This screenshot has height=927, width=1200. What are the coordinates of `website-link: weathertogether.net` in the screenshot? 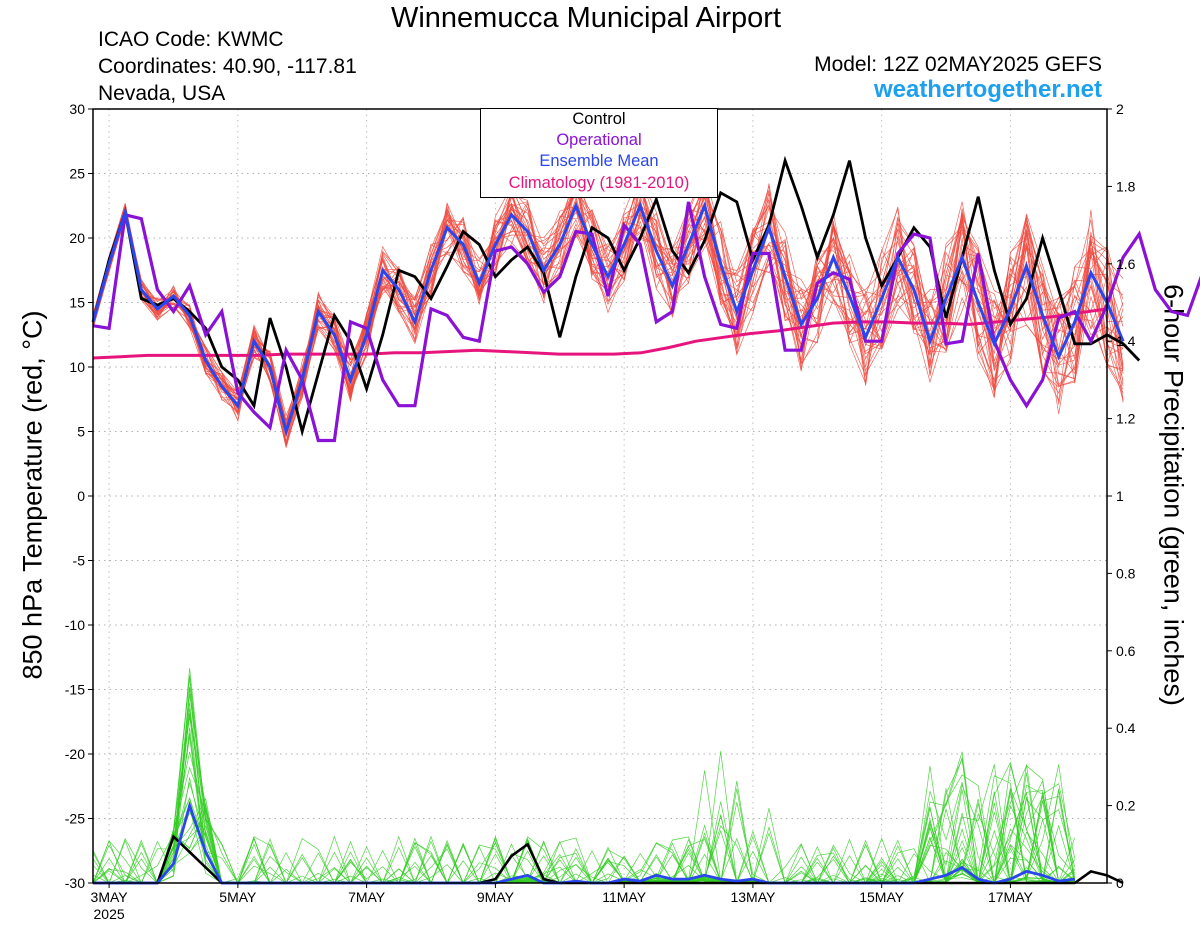 It's located at (987, 89).